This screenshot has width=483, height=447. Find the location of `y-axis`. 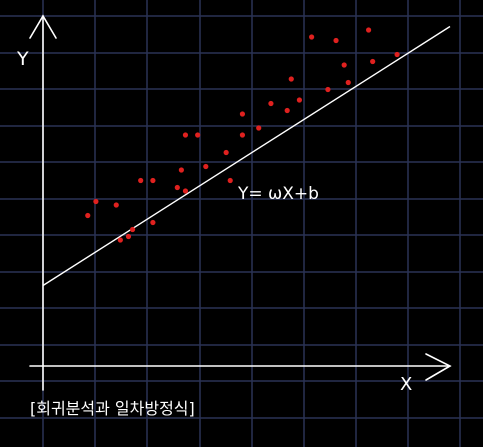

y-axis is located at coordinates (43, 202).